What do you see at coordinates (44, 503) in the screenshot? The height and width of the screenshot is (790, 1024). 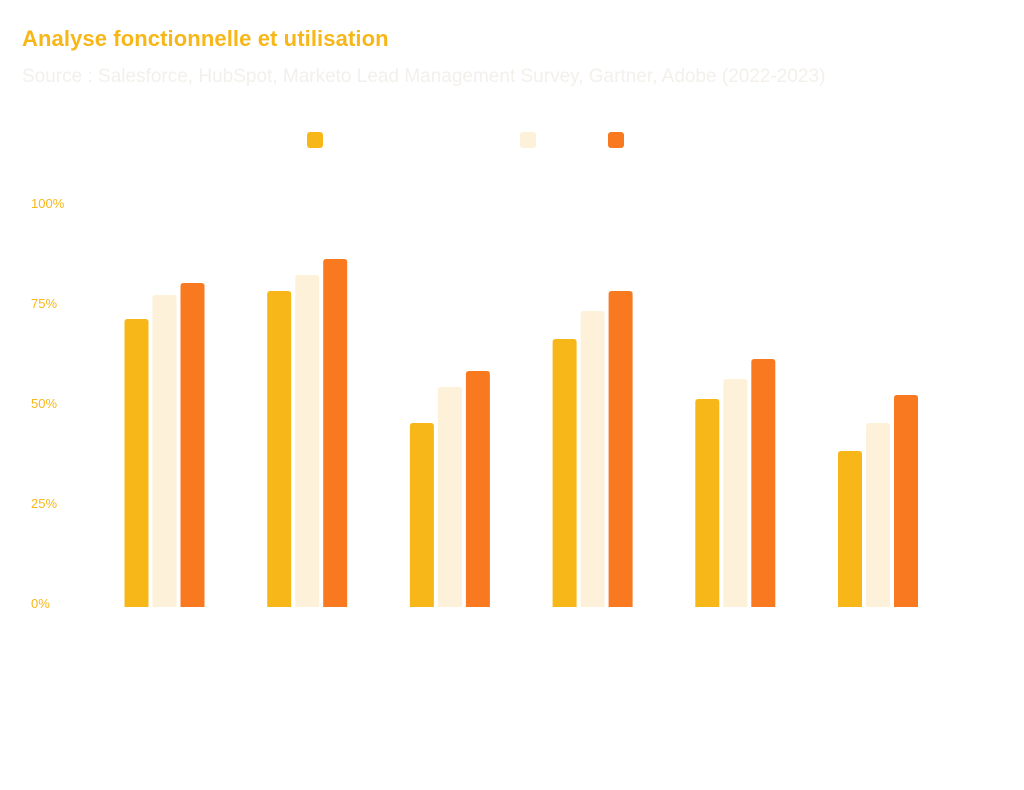 I see `y-tick-label: 25%` at bounding box center [44, 503].